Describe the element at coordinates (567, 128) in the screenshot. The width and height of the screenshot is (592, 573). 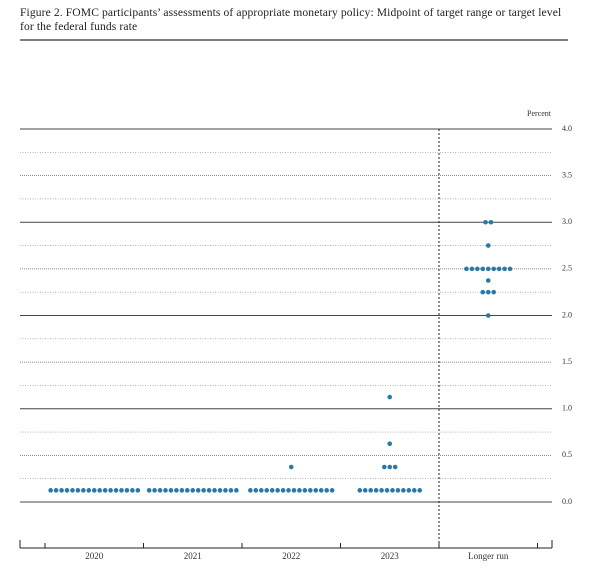
I see `y-tick-label: 4.0` at that location.